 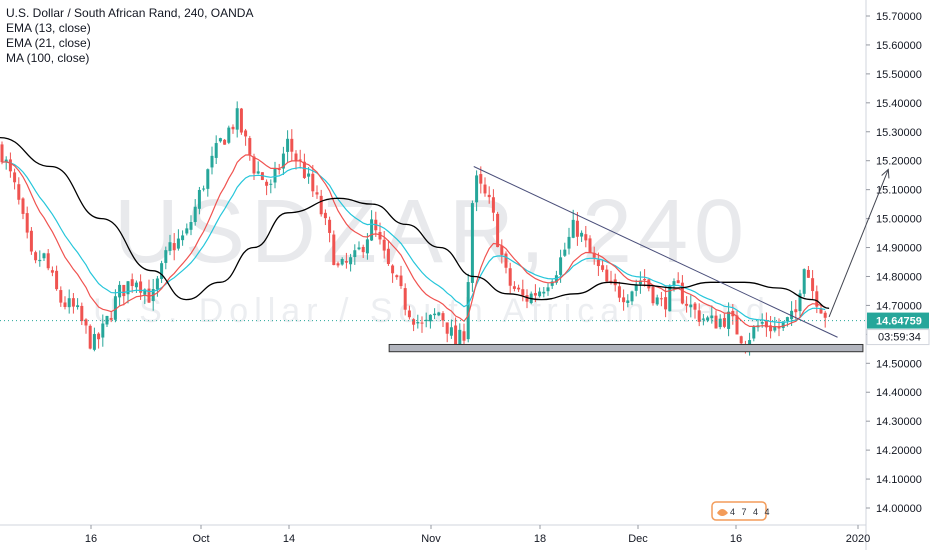 I want to click on descending-trendline, so click(x=655, y=252).